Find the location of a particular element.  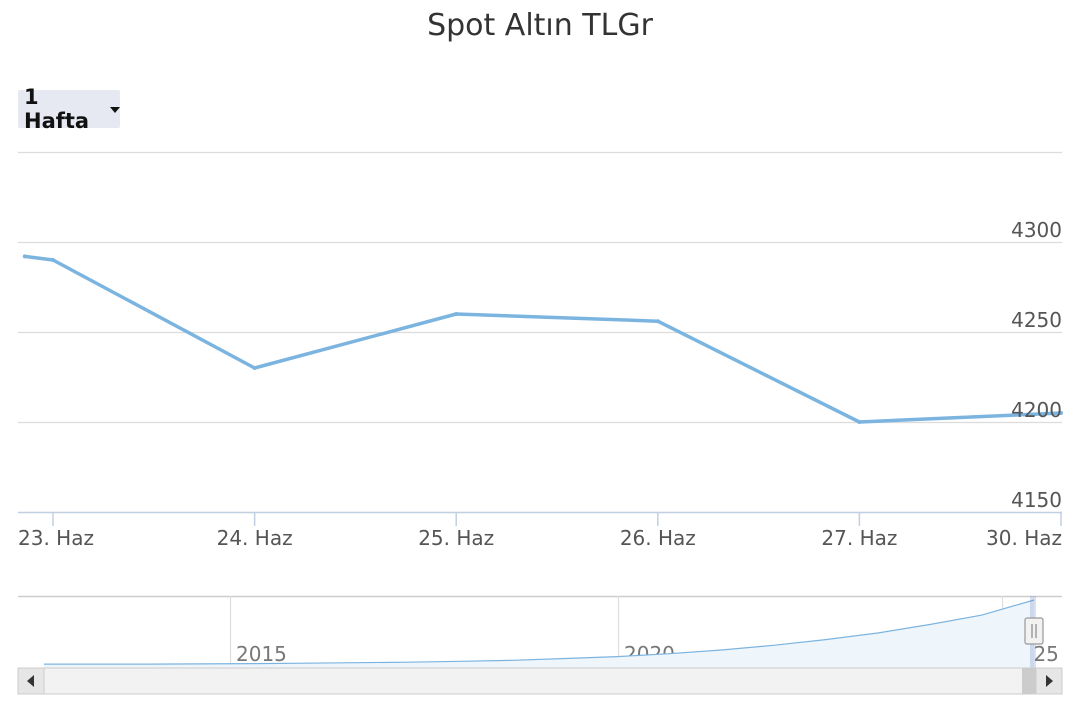

right-arrow-icon is located at coordinates (1049, 681).